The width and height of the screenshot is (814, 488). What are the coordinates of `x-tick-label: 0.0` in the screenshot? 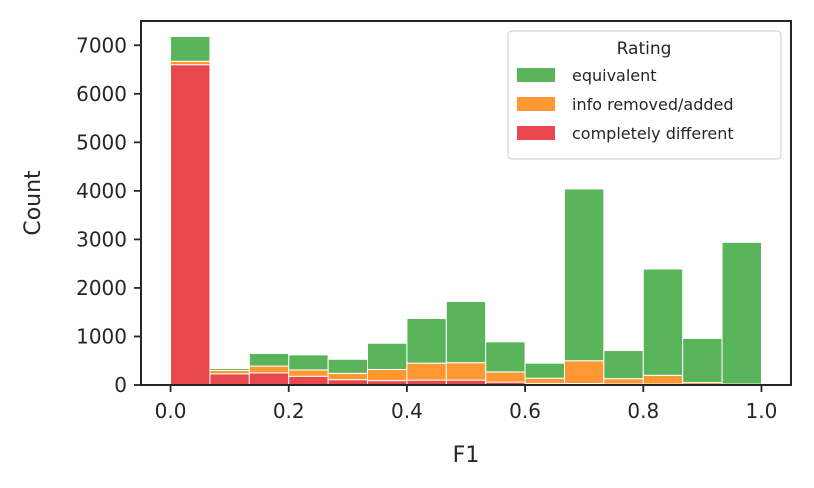 It's located at (171, 411).